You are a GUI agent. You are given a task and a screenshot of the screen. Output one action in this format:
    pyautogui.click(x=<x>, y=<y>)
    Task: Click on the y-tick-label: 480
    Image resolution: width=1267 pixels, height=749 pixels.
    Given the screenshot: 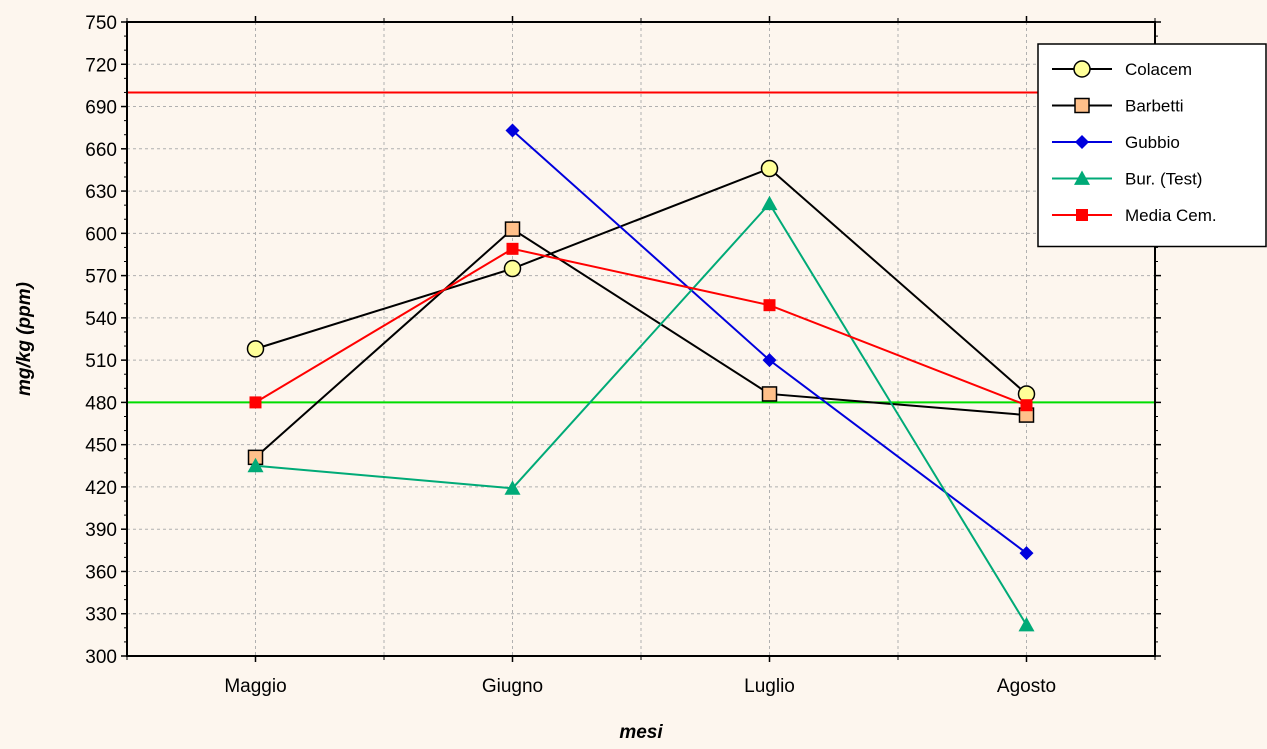 What is the action you would take?
    pyautogui.click(x=101, y=403)
    